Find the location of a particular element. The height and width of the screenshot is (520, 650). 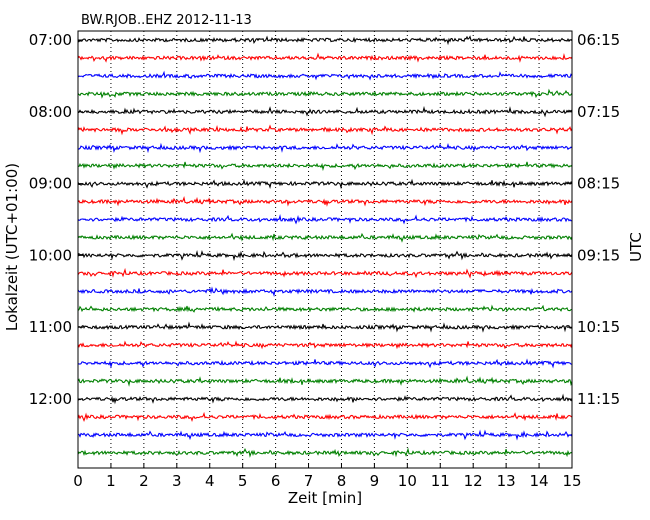

x-tick-label: 2 is located at coordinates (144, 481).